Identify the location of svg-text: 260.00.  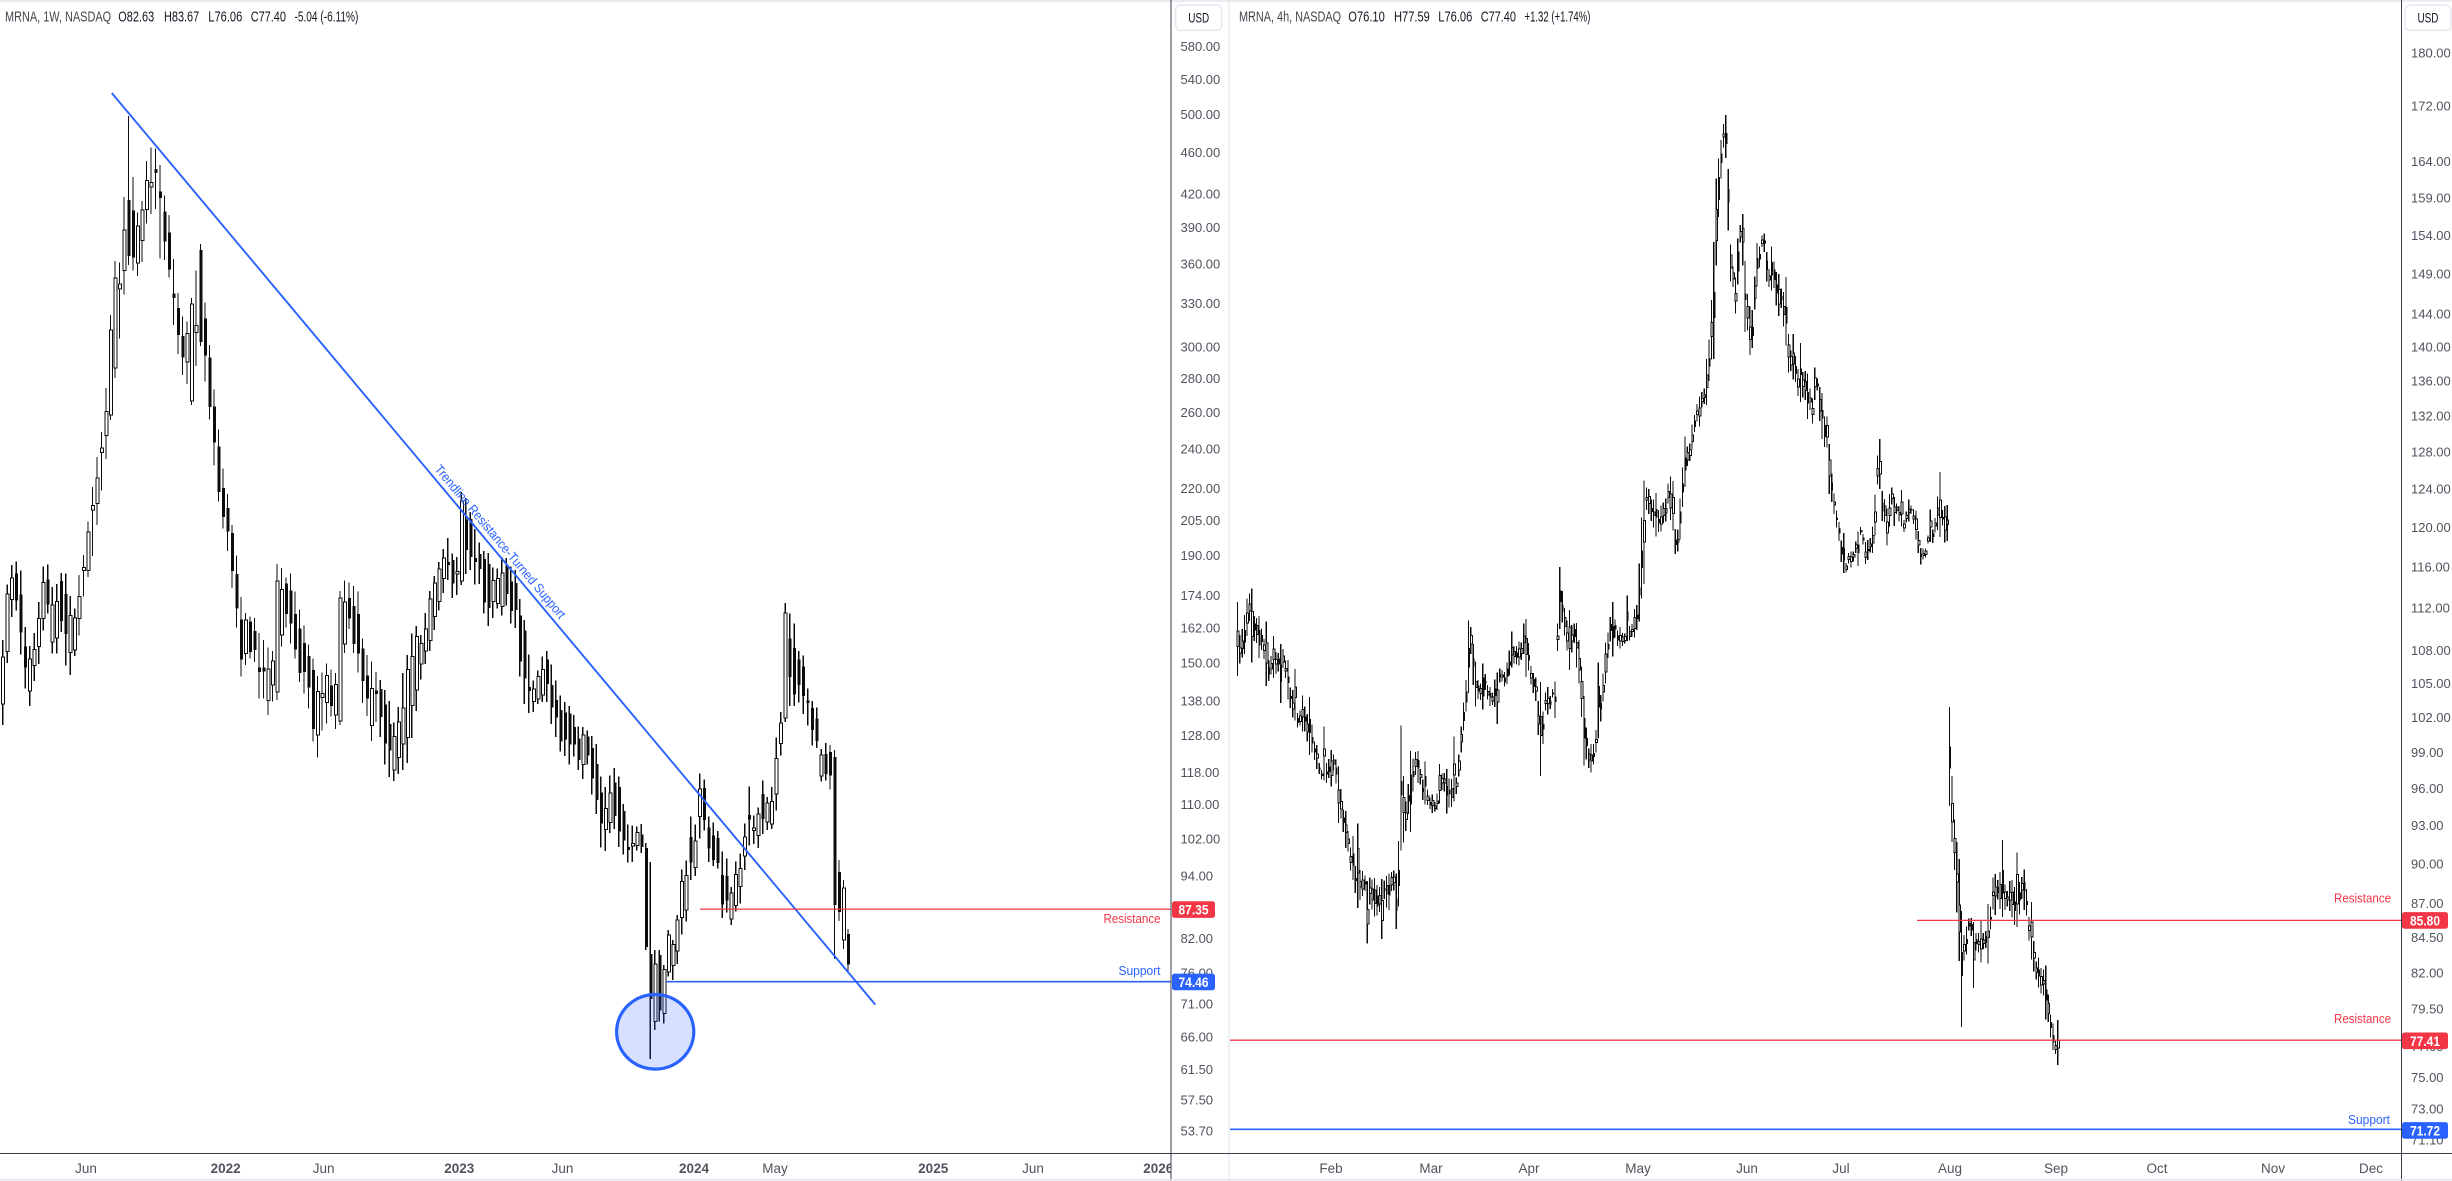
(1201, 412).